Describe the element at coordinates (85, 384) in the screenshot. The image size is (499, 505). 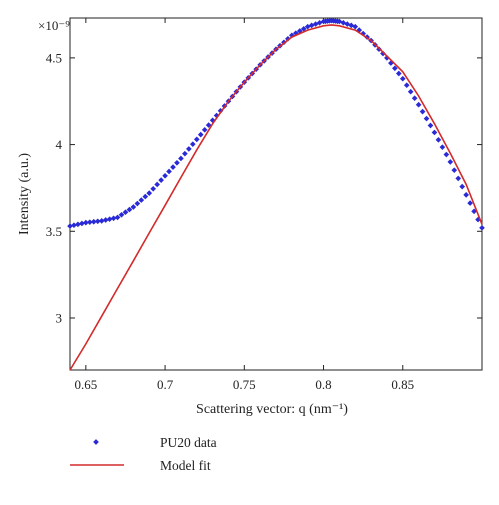
I see `x-tick-label: 0.65` at that location.